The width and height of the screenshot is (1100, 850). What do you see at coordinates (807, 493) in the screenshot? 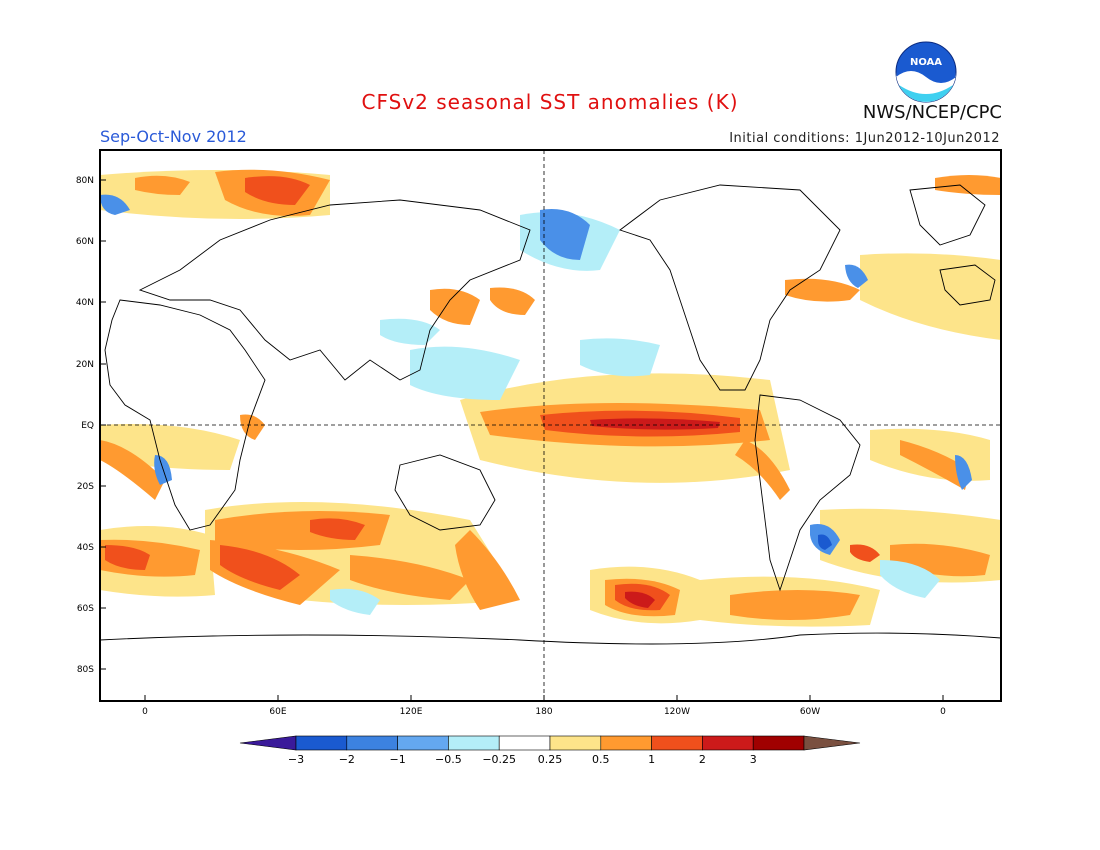
I see `coastline-south-america` at bounding box center [807, 493].